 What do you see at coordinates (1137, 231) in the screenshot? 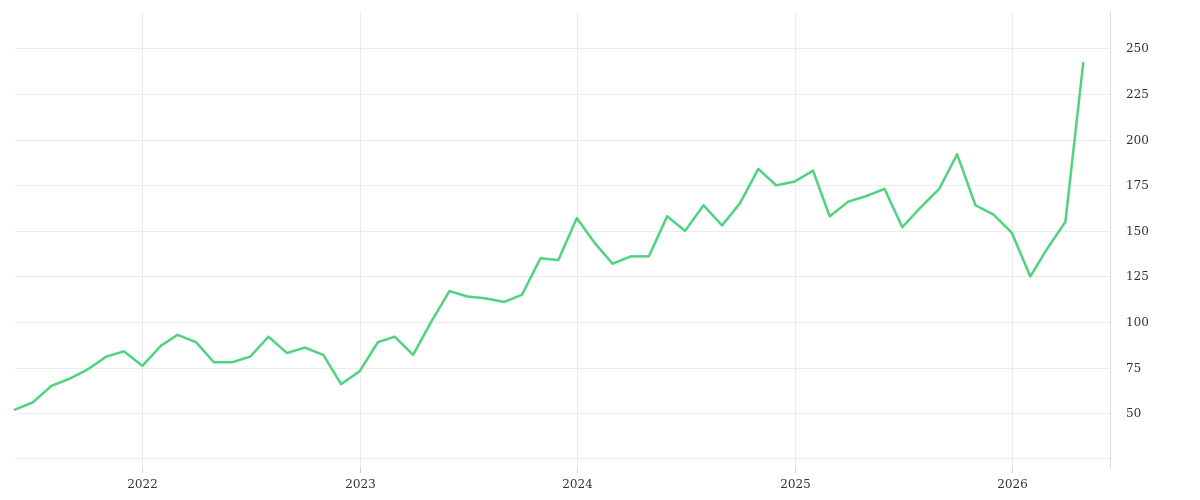
I see `y-tick-label: 150` at bounding box center [1137, 231].